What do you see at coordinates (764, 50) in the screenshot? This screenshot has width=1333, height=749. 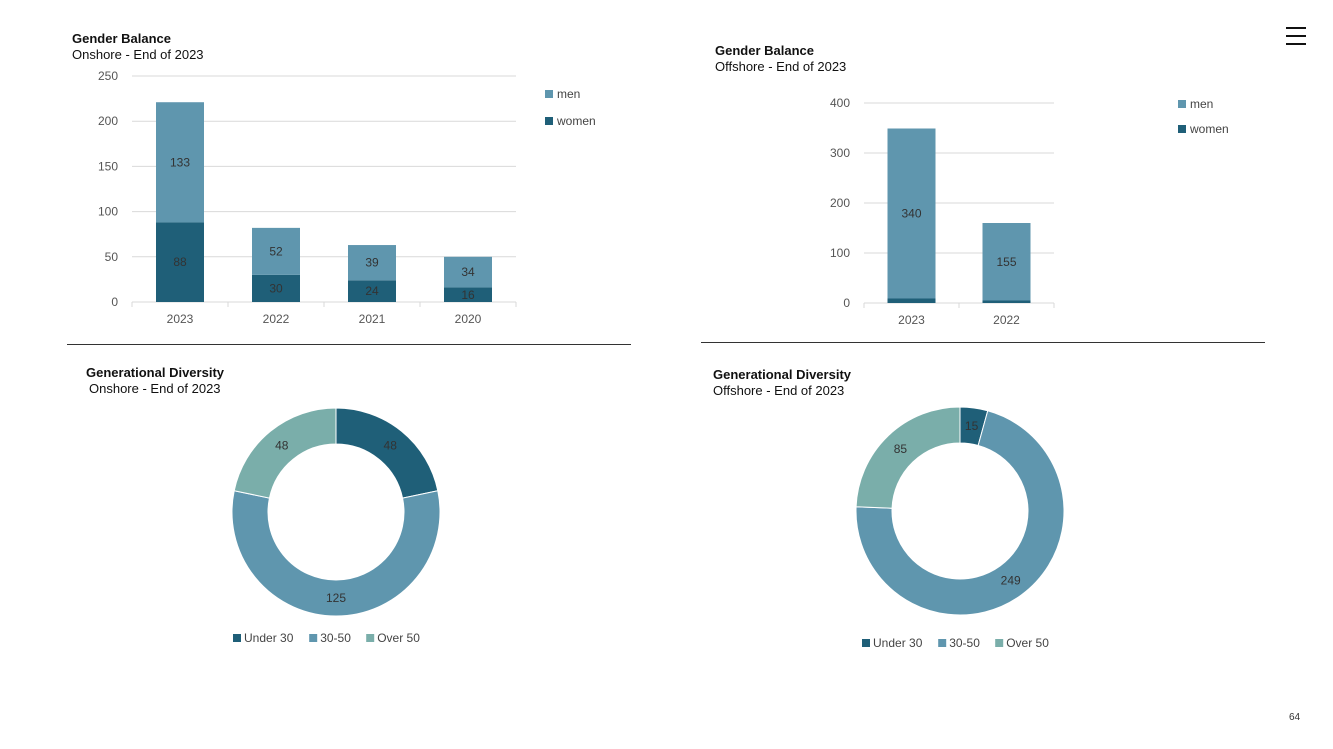 I see `offshore-gender-title: Gender Balance` at bounding box center [764, 50].